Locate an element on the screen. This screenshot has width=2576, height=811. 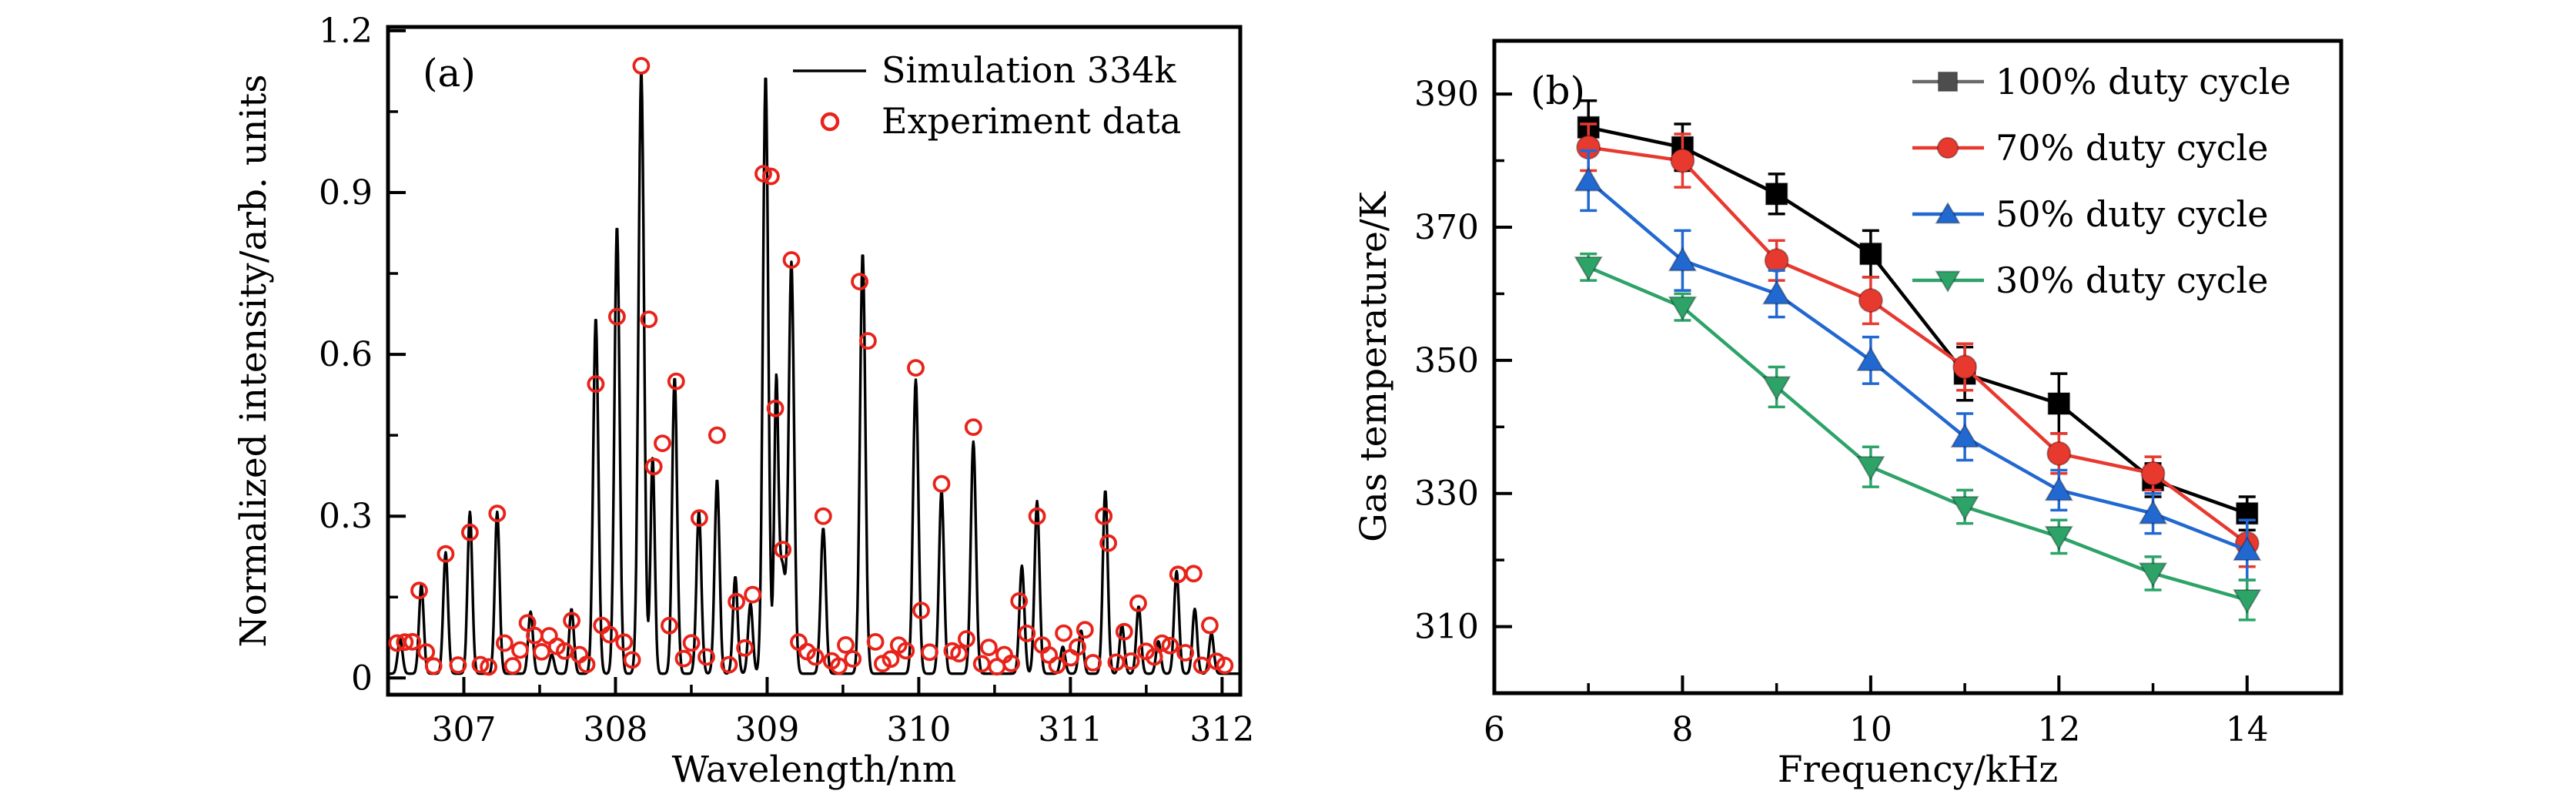
x-tick-label: 312 is located at coordinates (1221, 729).